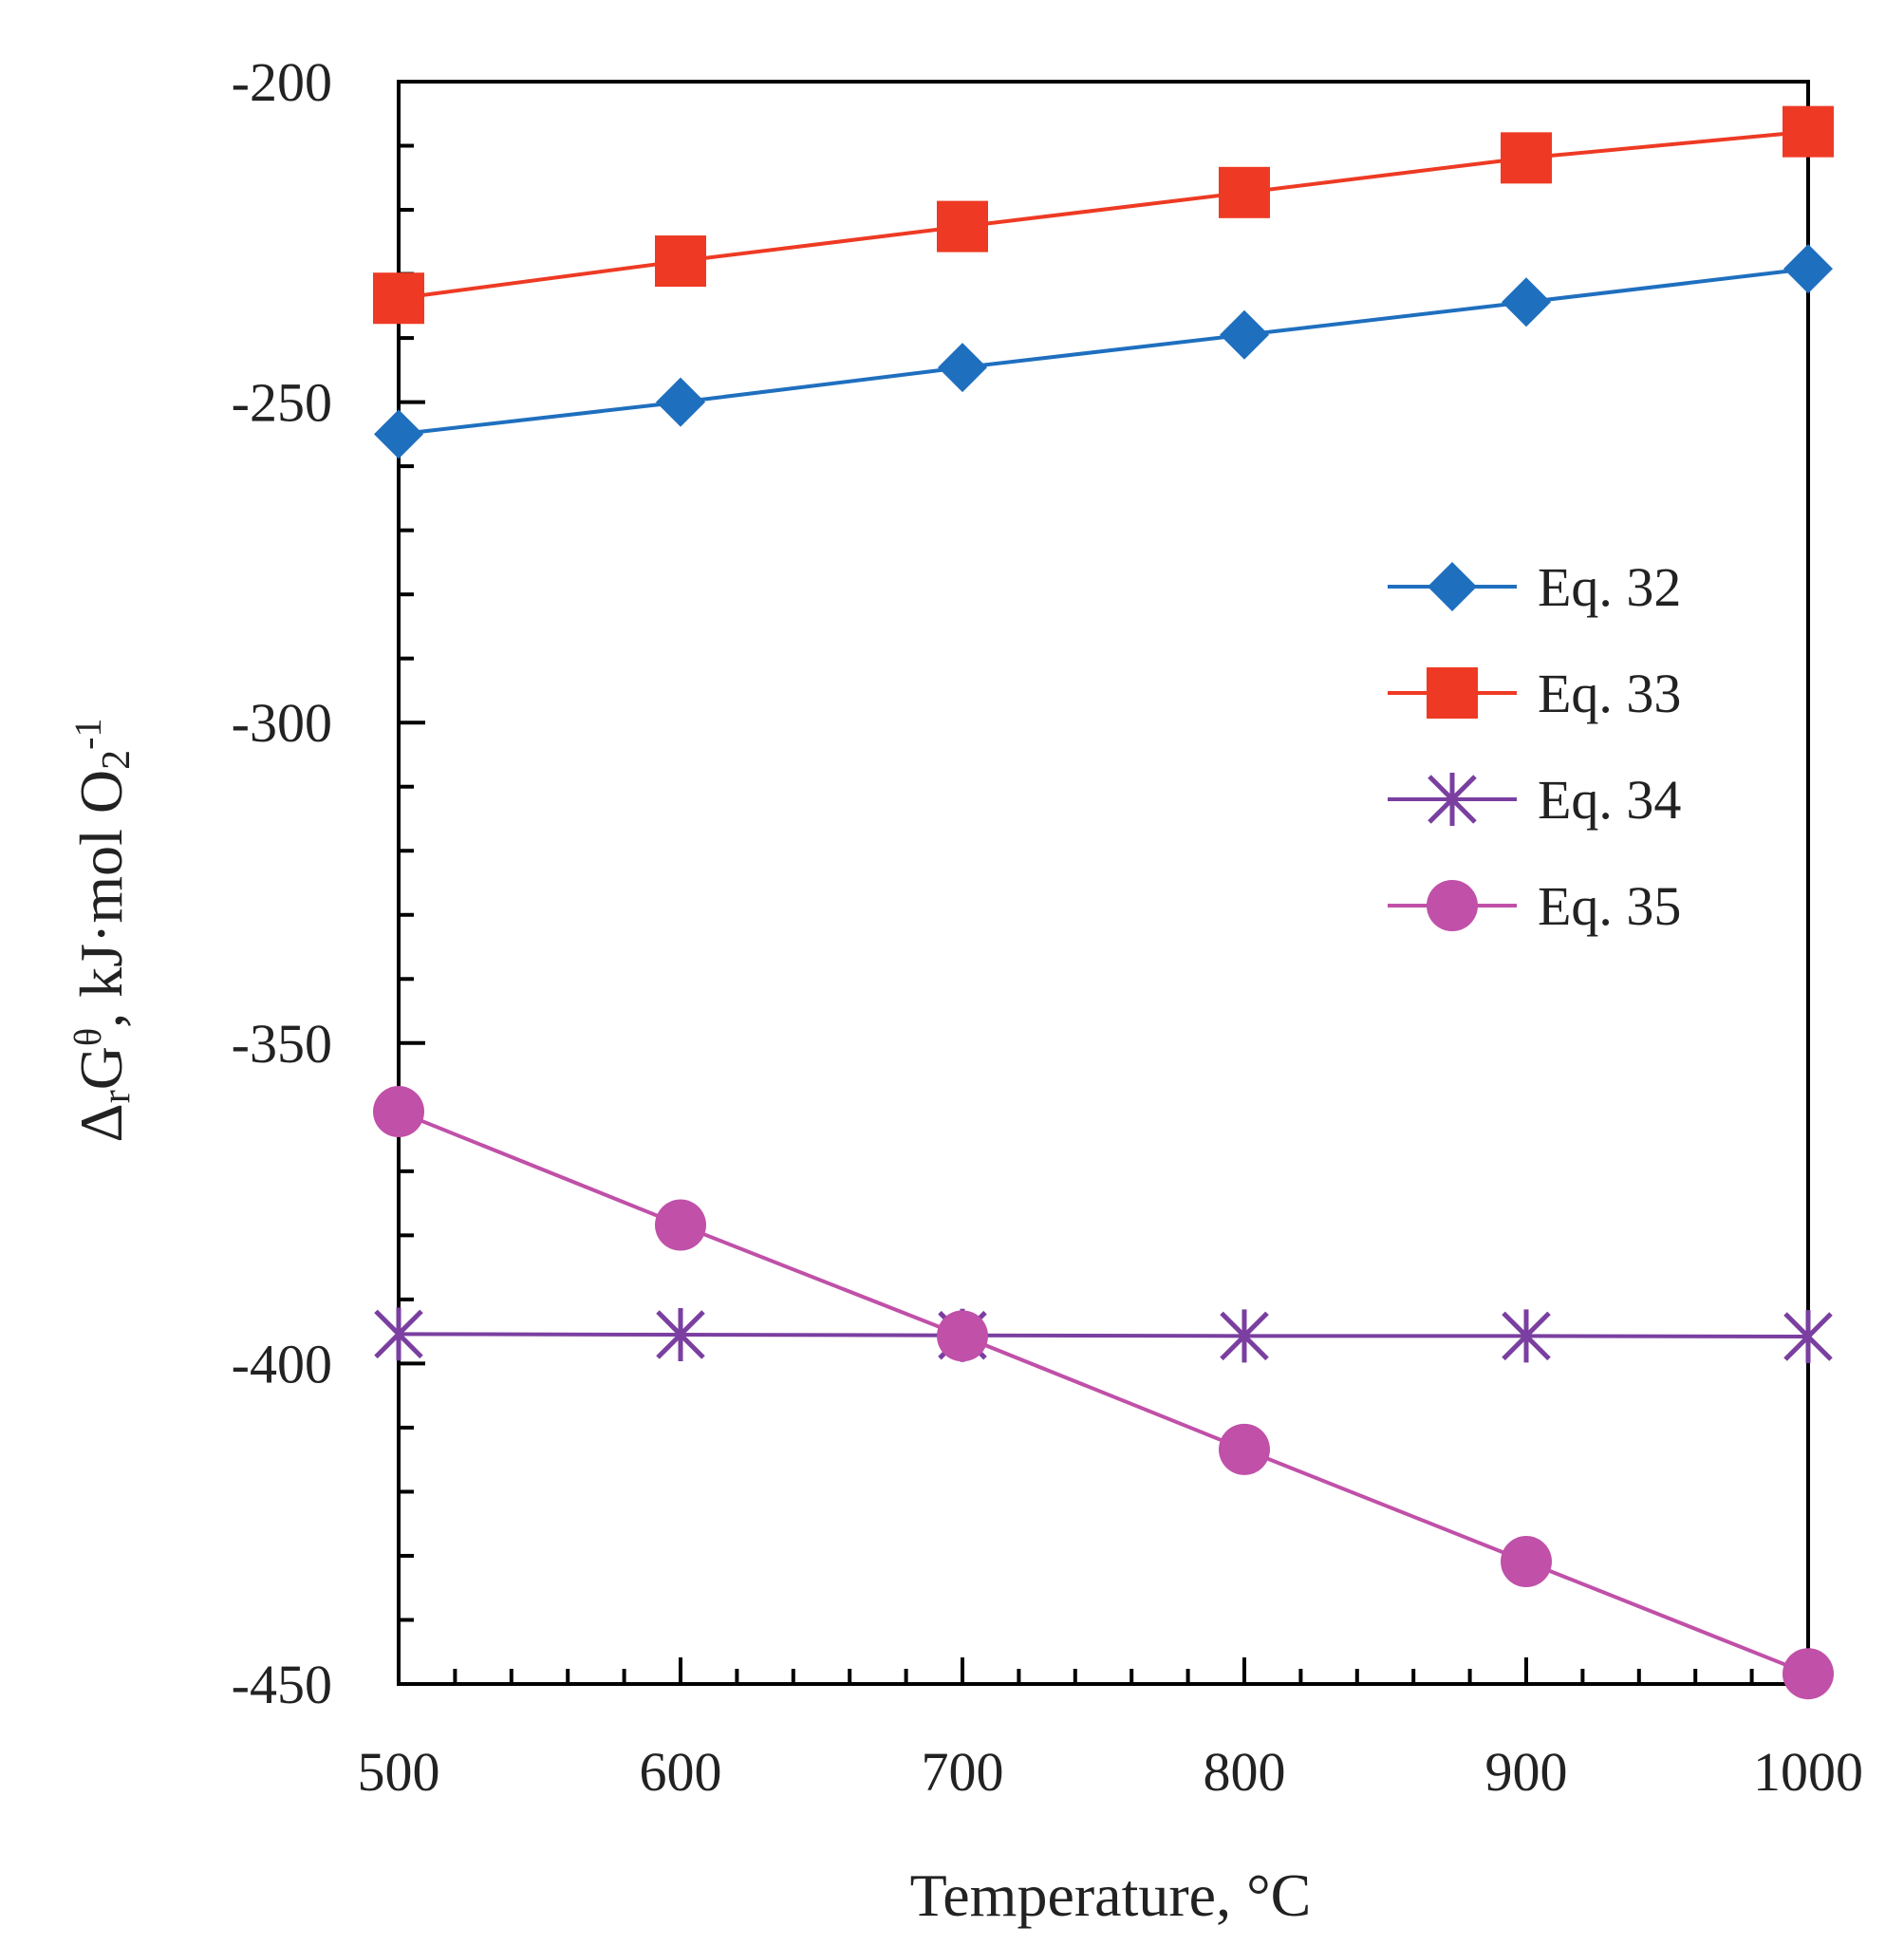 This screenshot has width=1904, height=1946. I want to click on y-title-delta-sub: r, so click(117, 1096).